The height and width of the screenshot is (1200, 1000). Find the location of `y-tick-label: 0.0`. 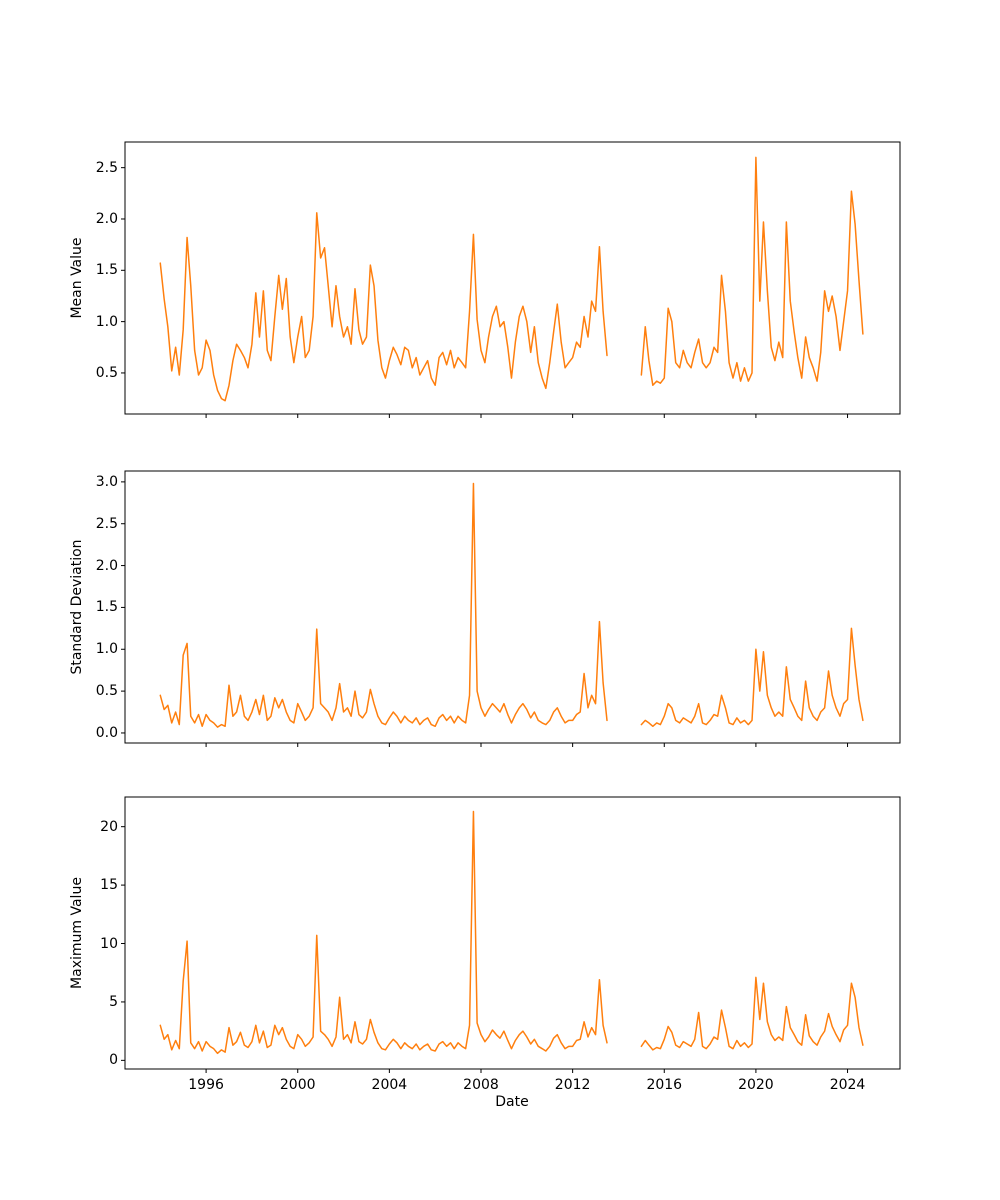

y-tick-label: 0.0 is located at coordinates (106, 732).